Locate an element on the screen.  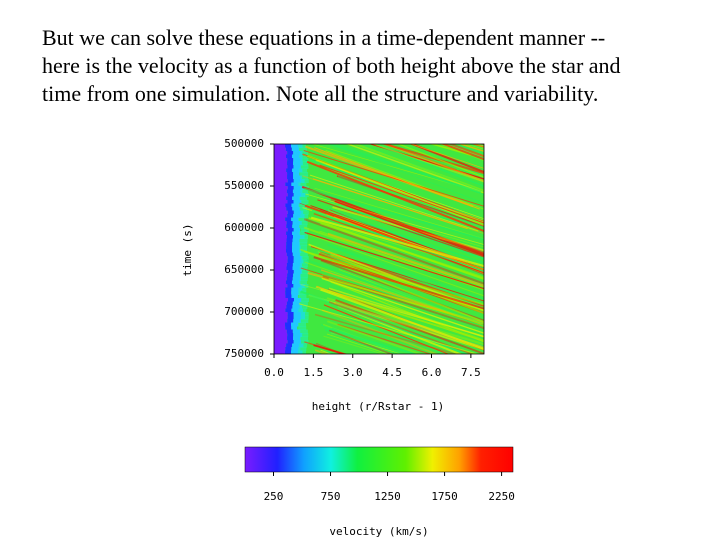
plot-frame is located at coordinates (379, 249).